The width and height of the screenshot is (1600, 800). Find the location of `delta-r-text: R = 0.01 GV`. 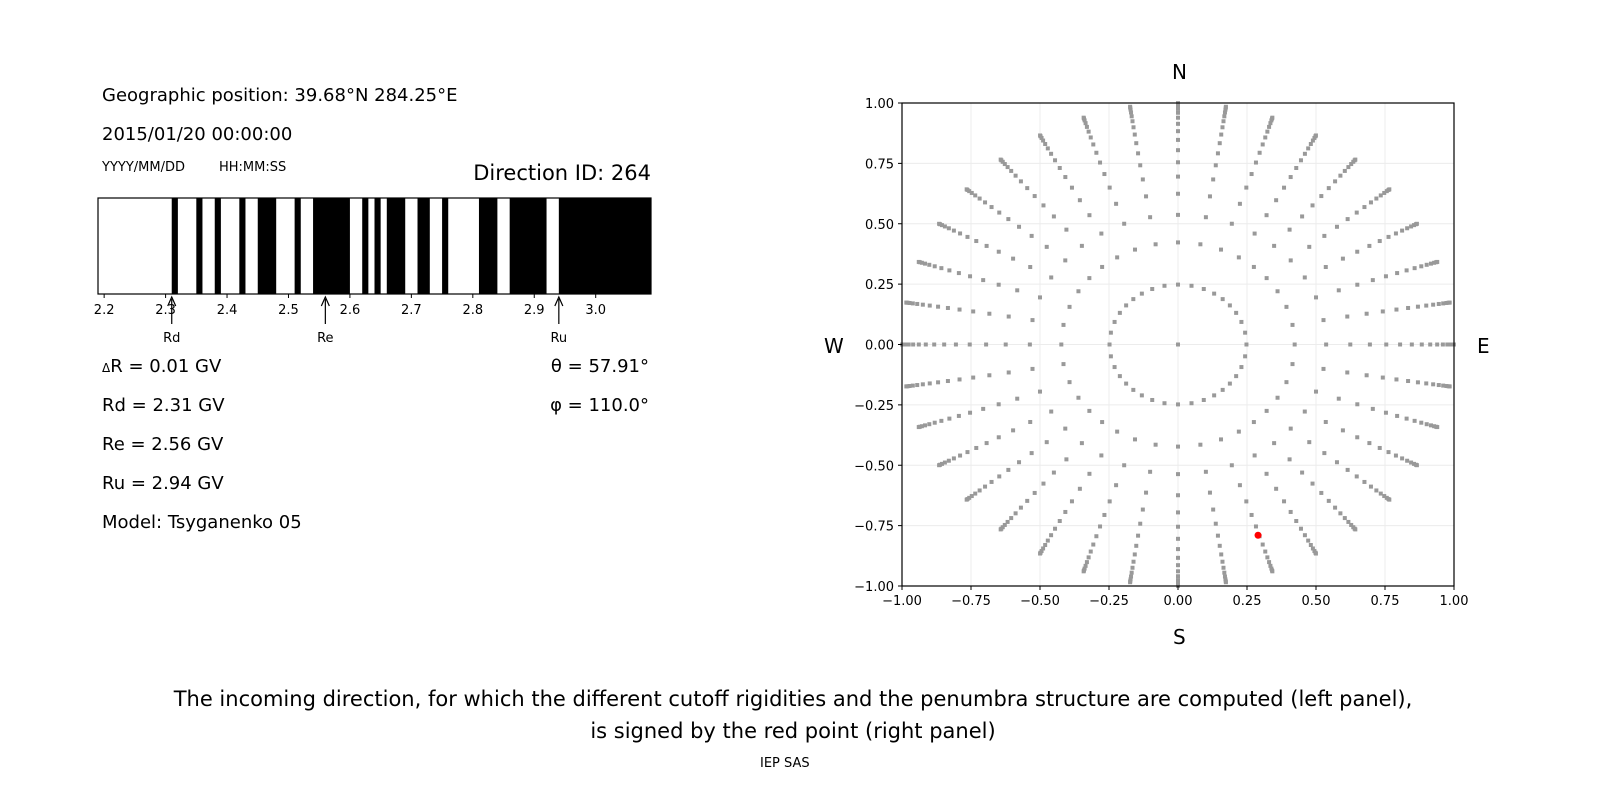

delta-r-text: R = 0.01 GV is located at coordinates (166, 366).